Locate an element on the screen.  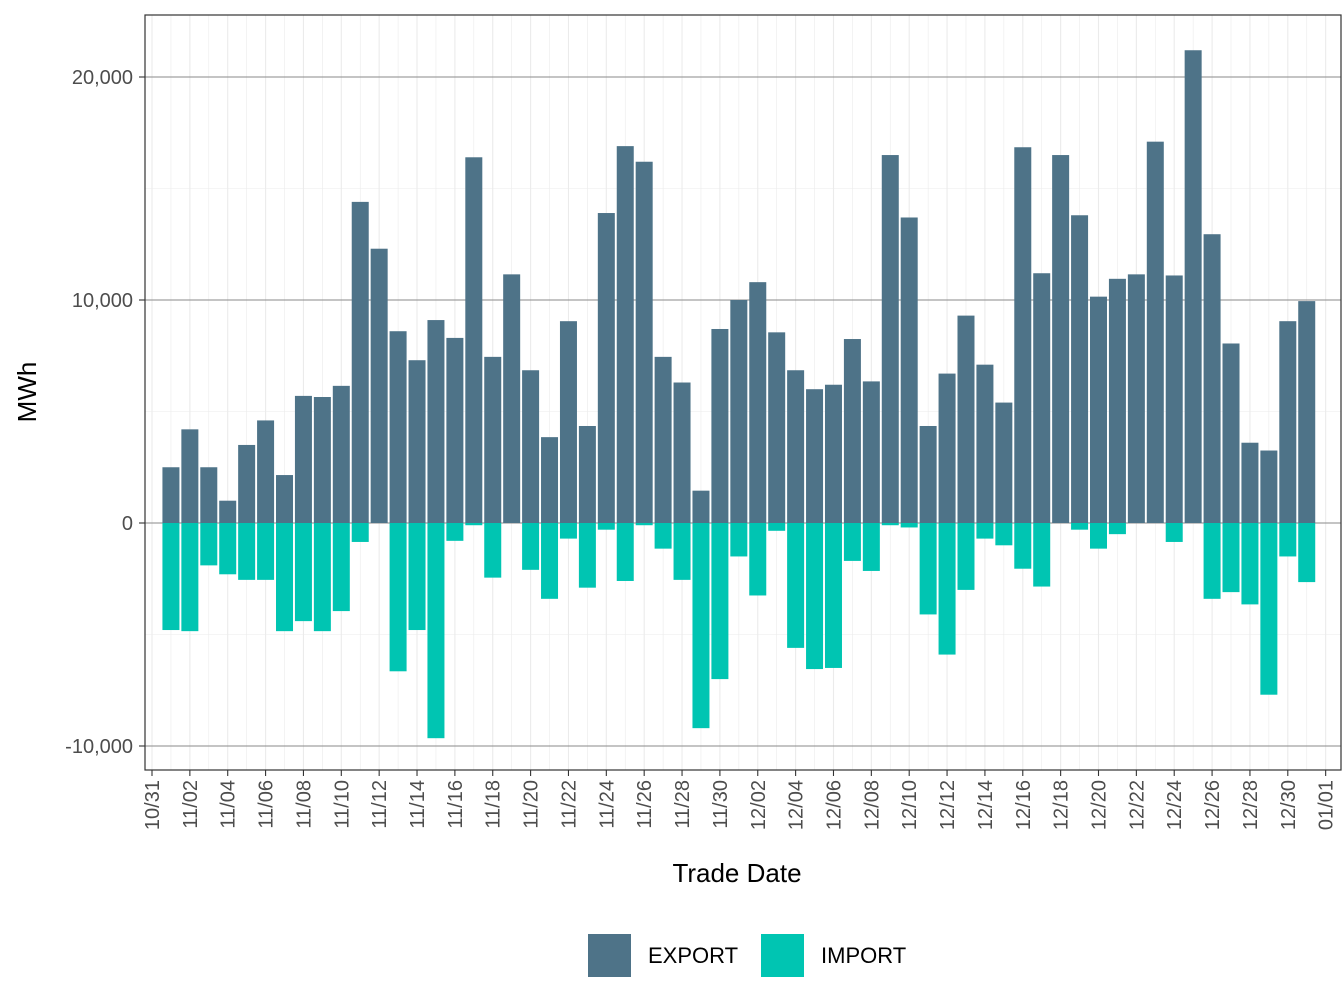
x-tick-label: 11/24 is located at coordinates (607, 804).